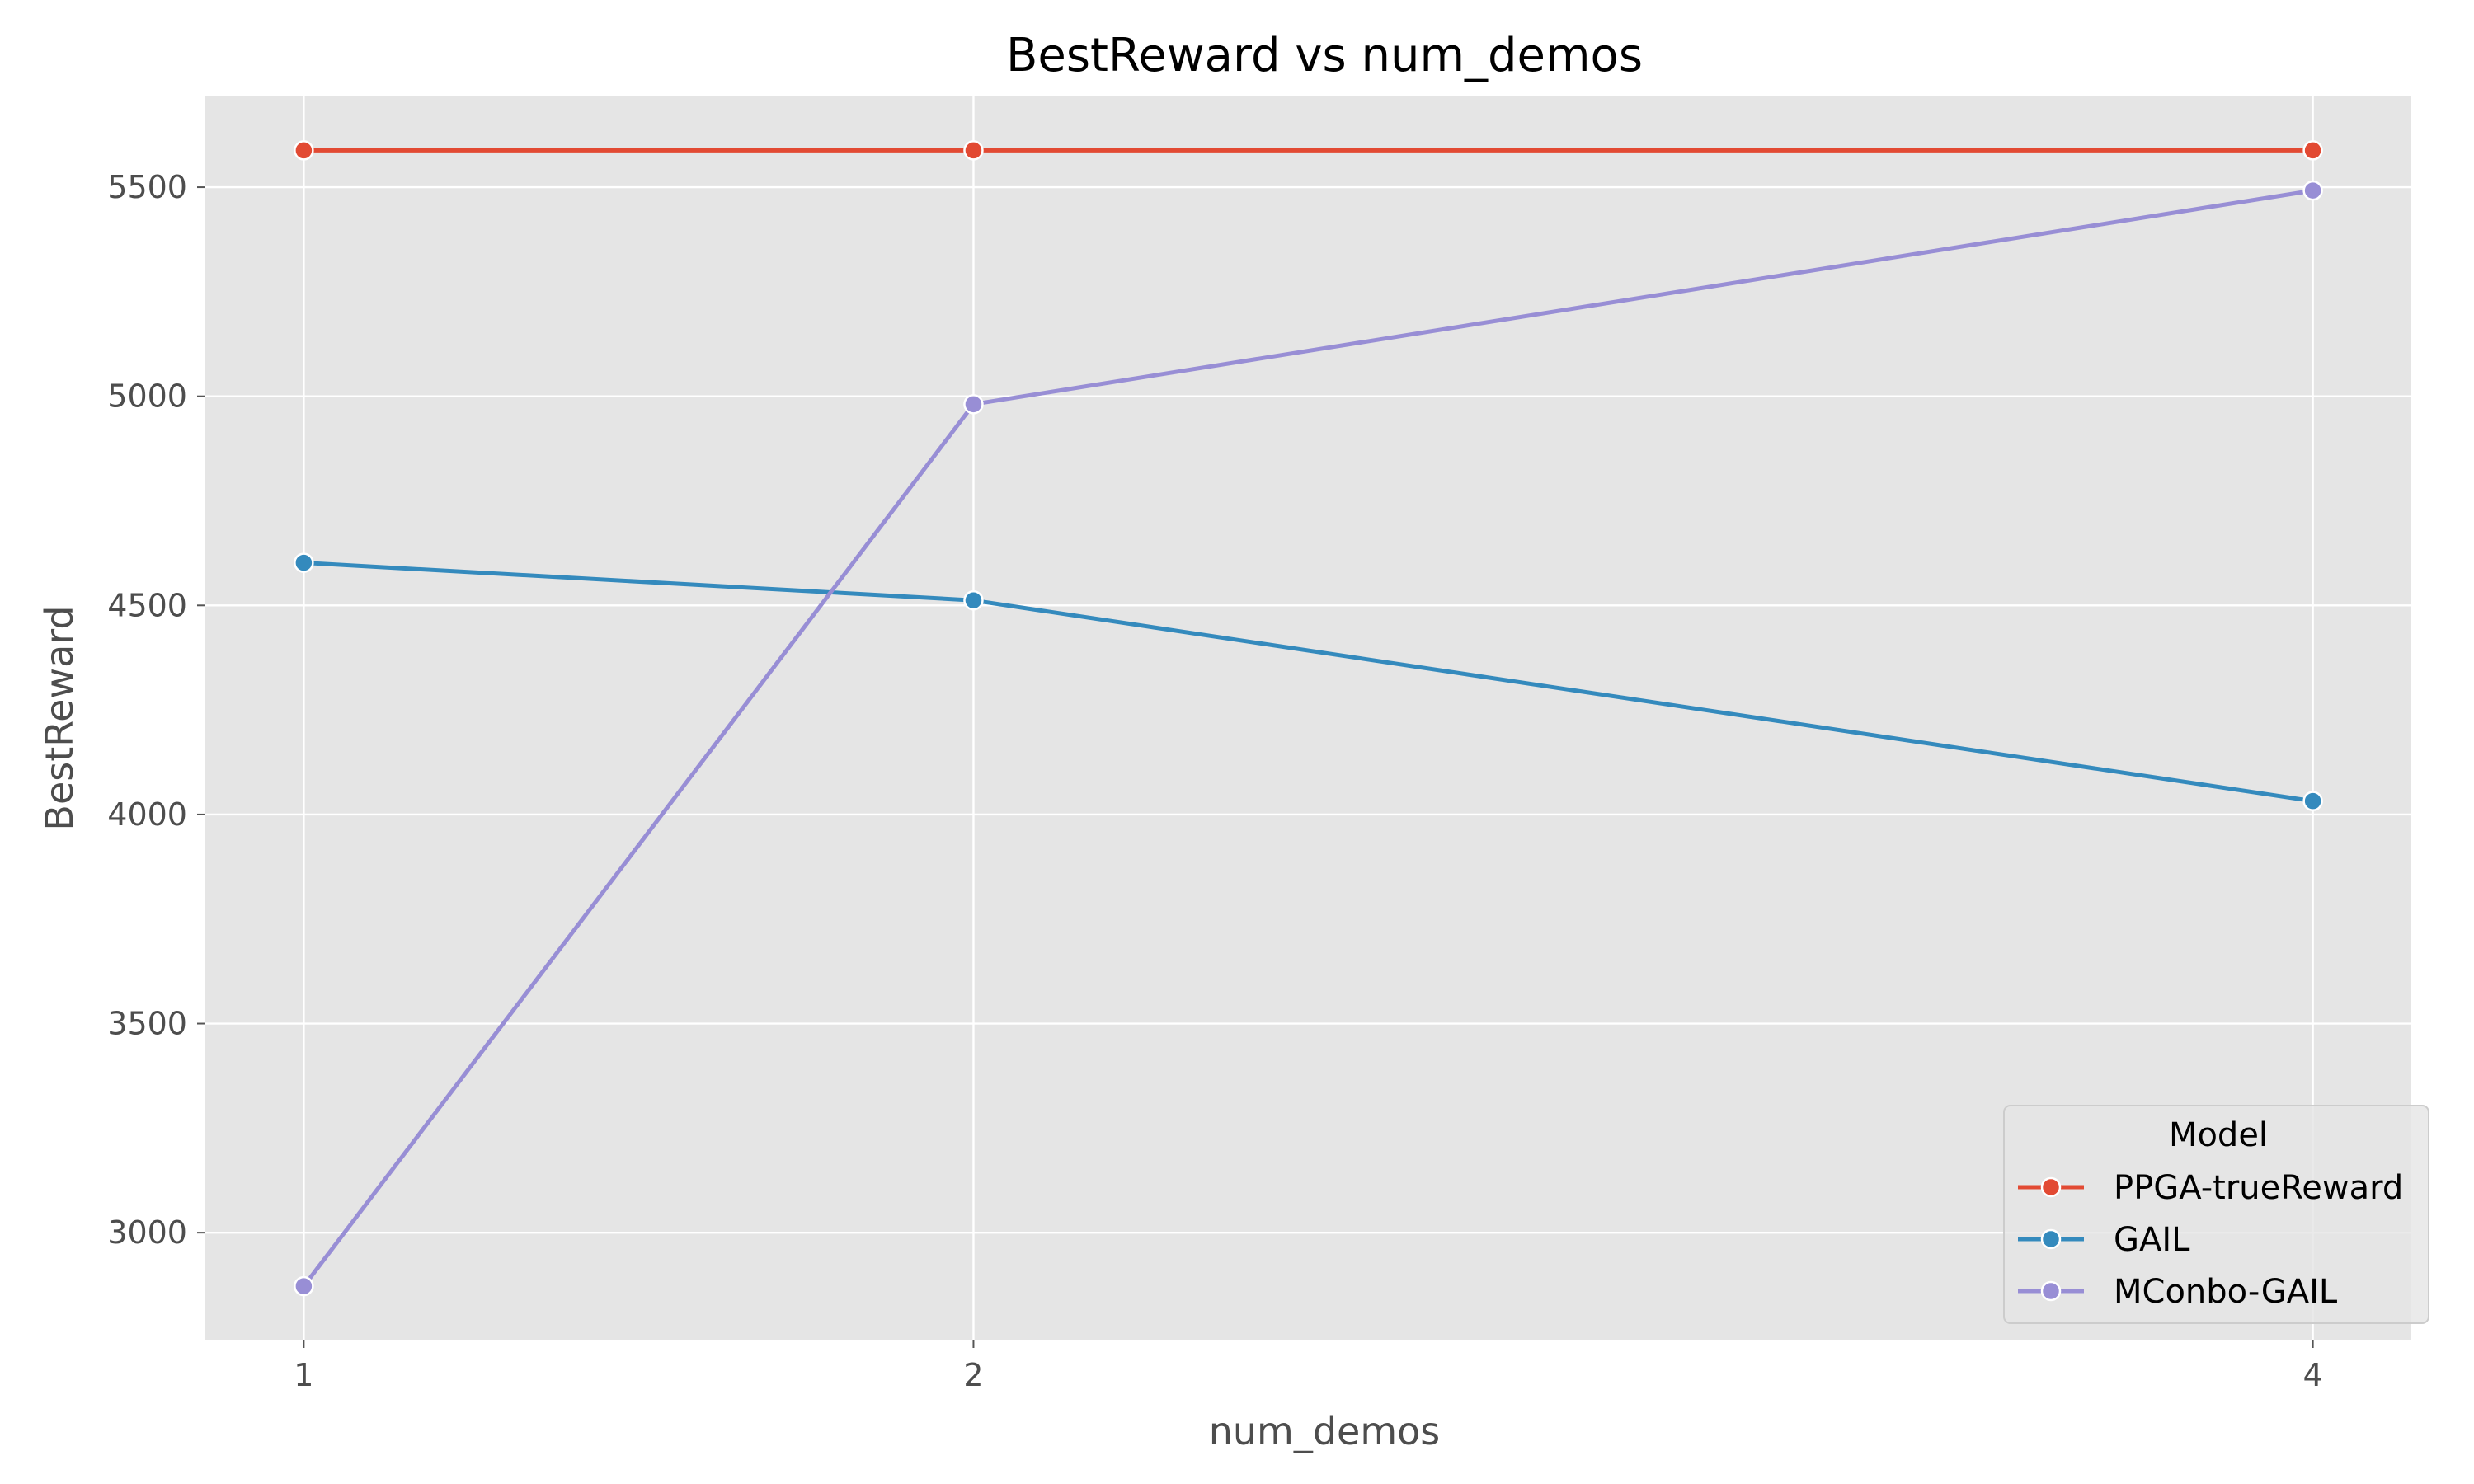 This screenshot has width=2474, height=1484. I want to click on y-tick-label: 3500, so click(147, 1024).